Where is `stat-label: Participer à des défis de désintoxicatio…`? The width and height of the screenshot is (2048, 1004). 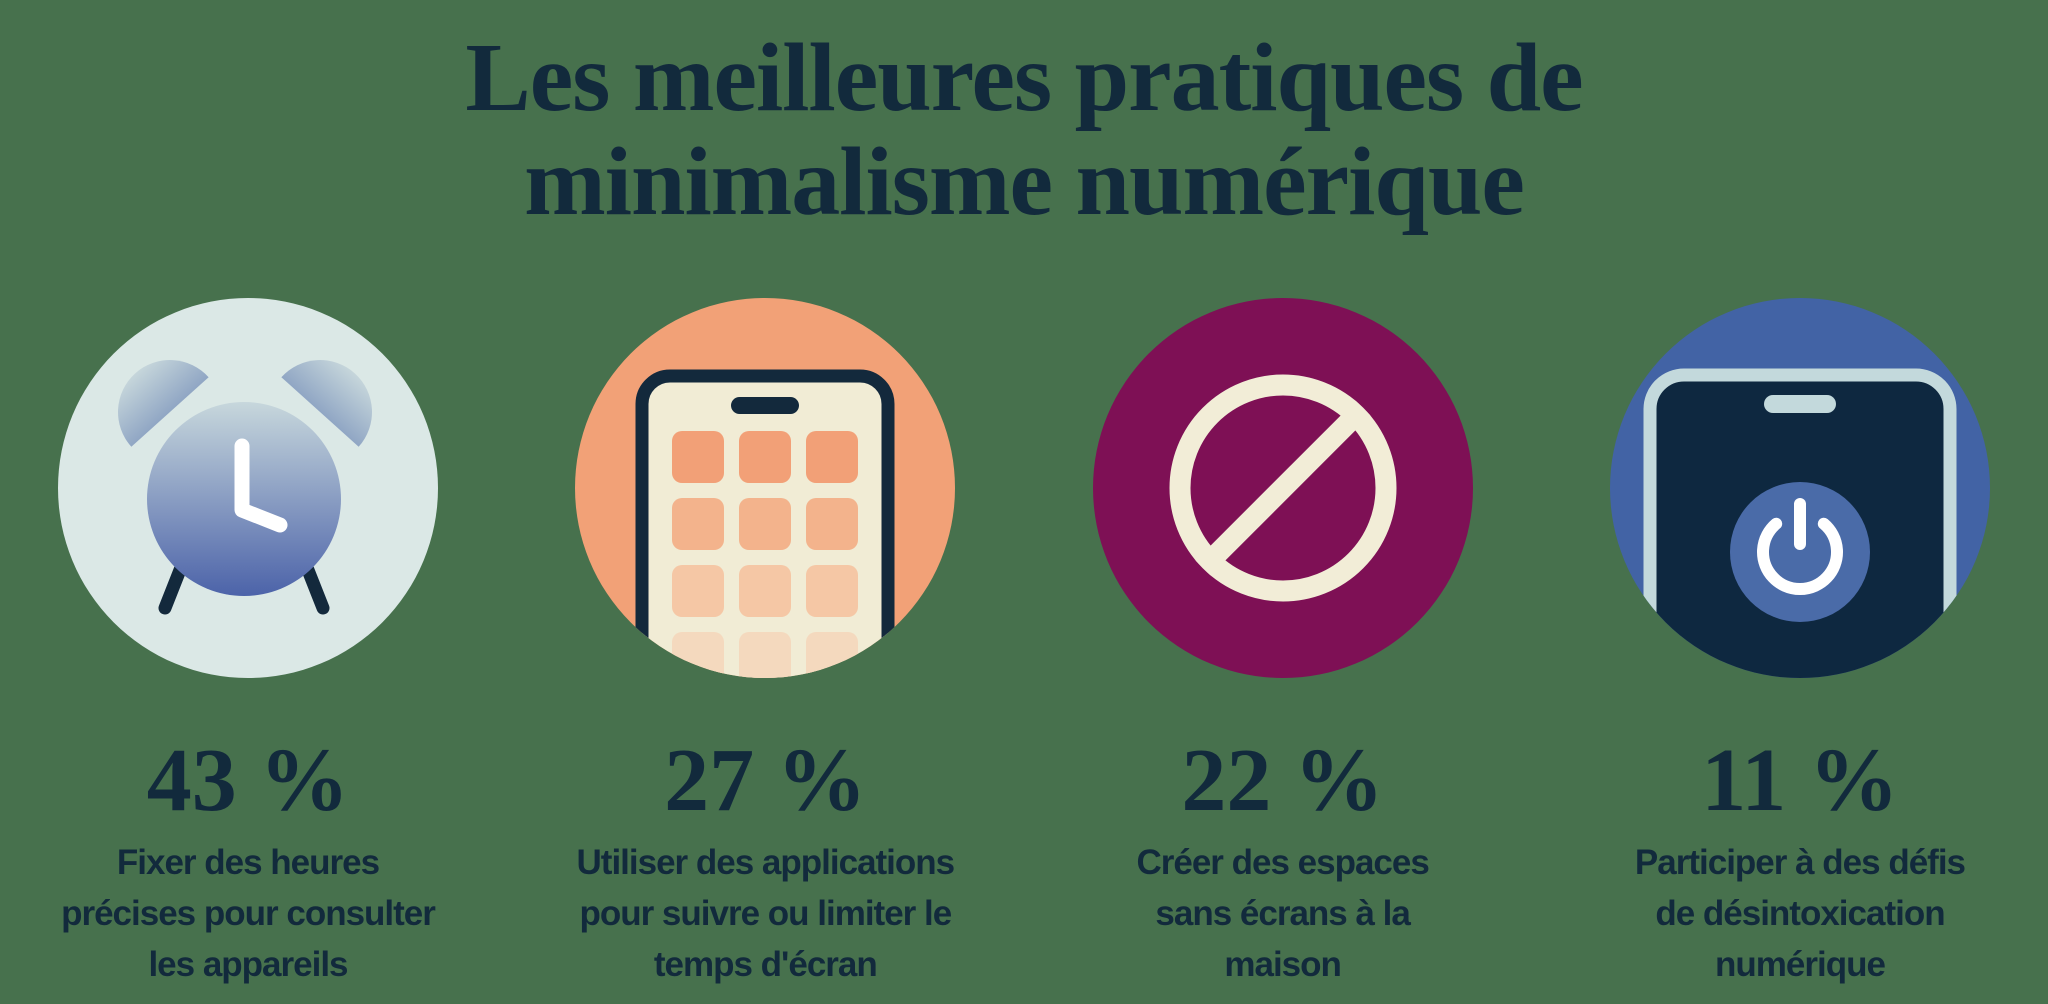
stat-label: Participer à des défis de désintoxicatio… is located at coordinates (1800, 913).